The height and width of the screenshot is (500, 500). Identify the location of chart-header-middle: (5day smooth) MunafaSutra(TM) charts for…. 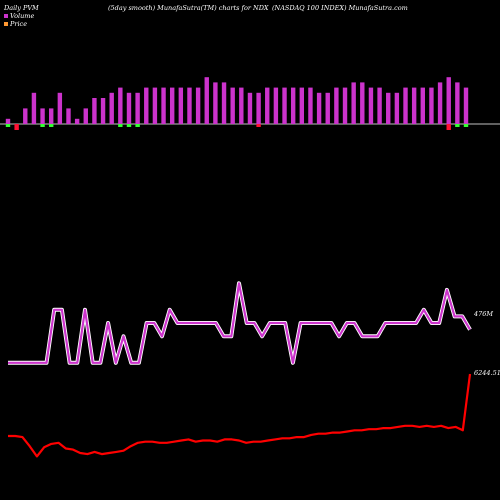
(188, 8).